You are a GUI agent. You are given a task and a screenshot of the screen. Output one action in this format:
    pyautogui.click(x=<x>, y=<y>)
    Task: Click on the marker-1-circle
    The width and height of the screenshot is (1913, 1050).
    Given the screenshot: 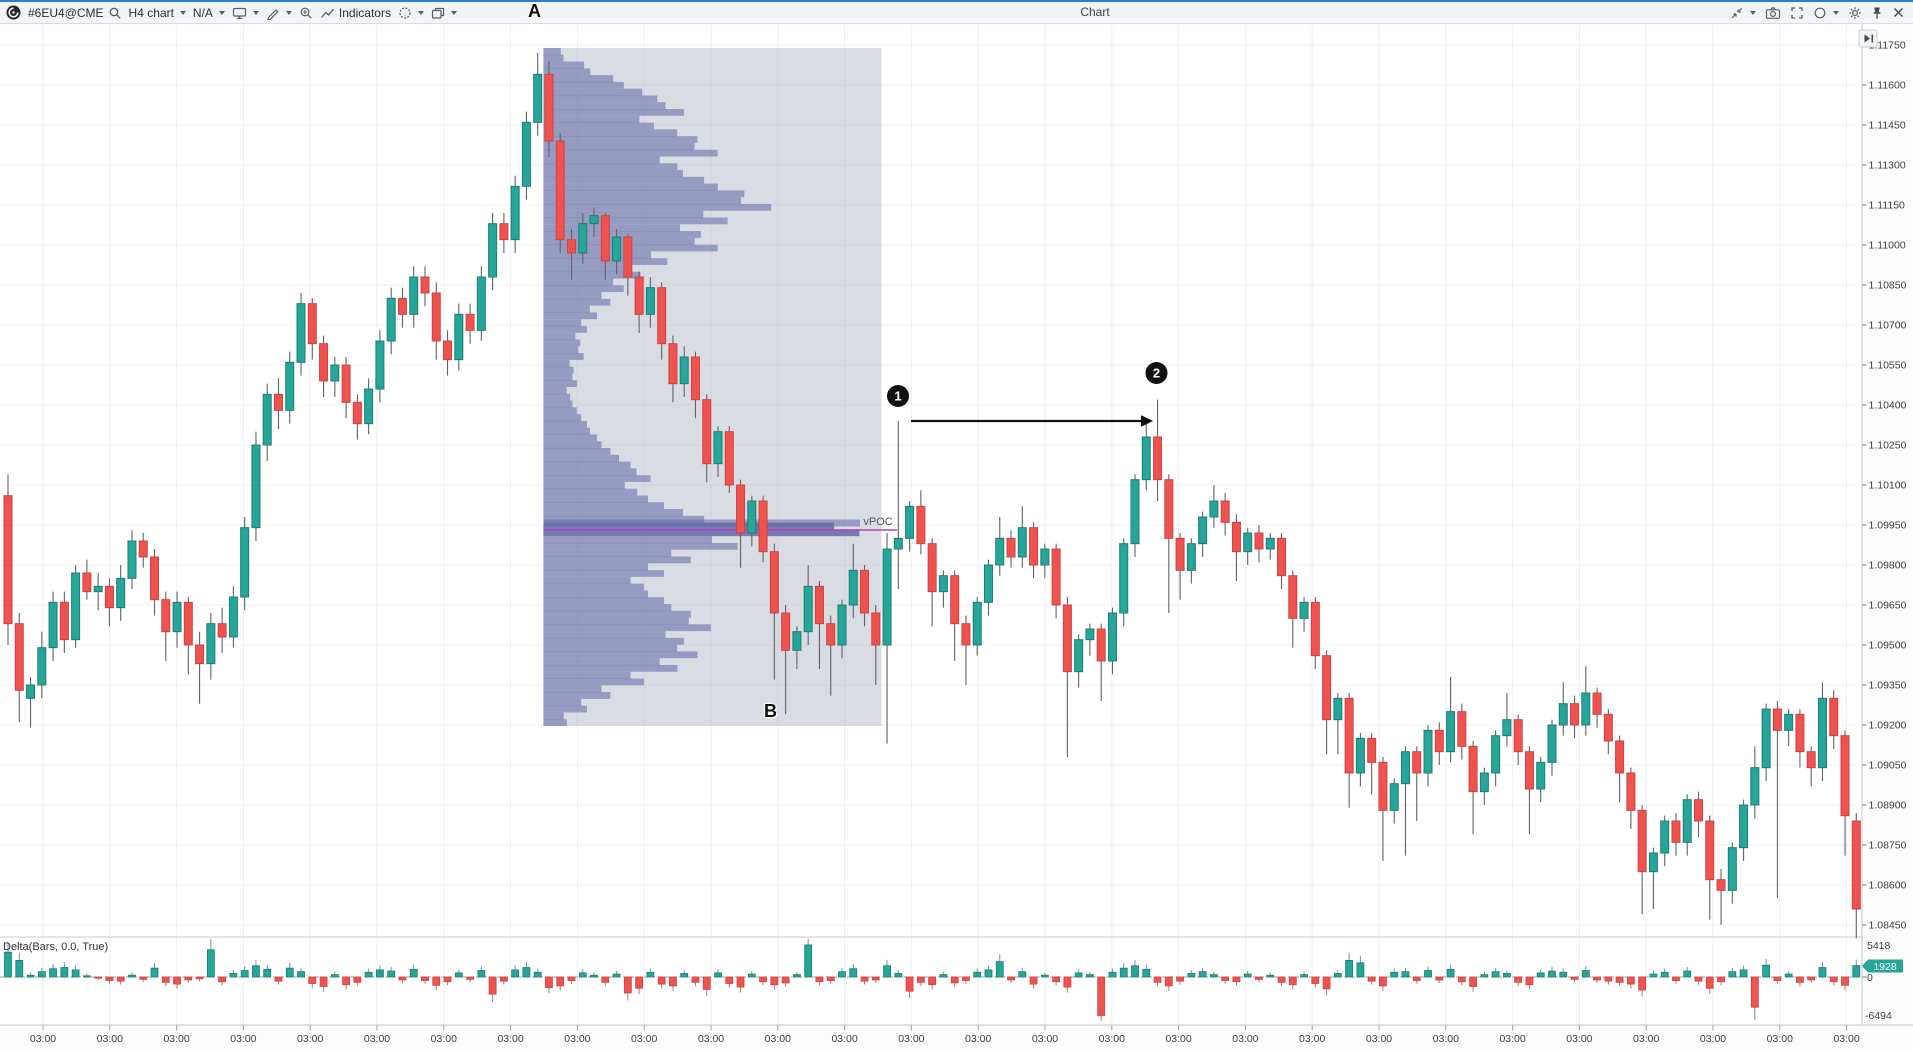 What is the action you would take?
    pyautogui.click(x=898, y=396)
    